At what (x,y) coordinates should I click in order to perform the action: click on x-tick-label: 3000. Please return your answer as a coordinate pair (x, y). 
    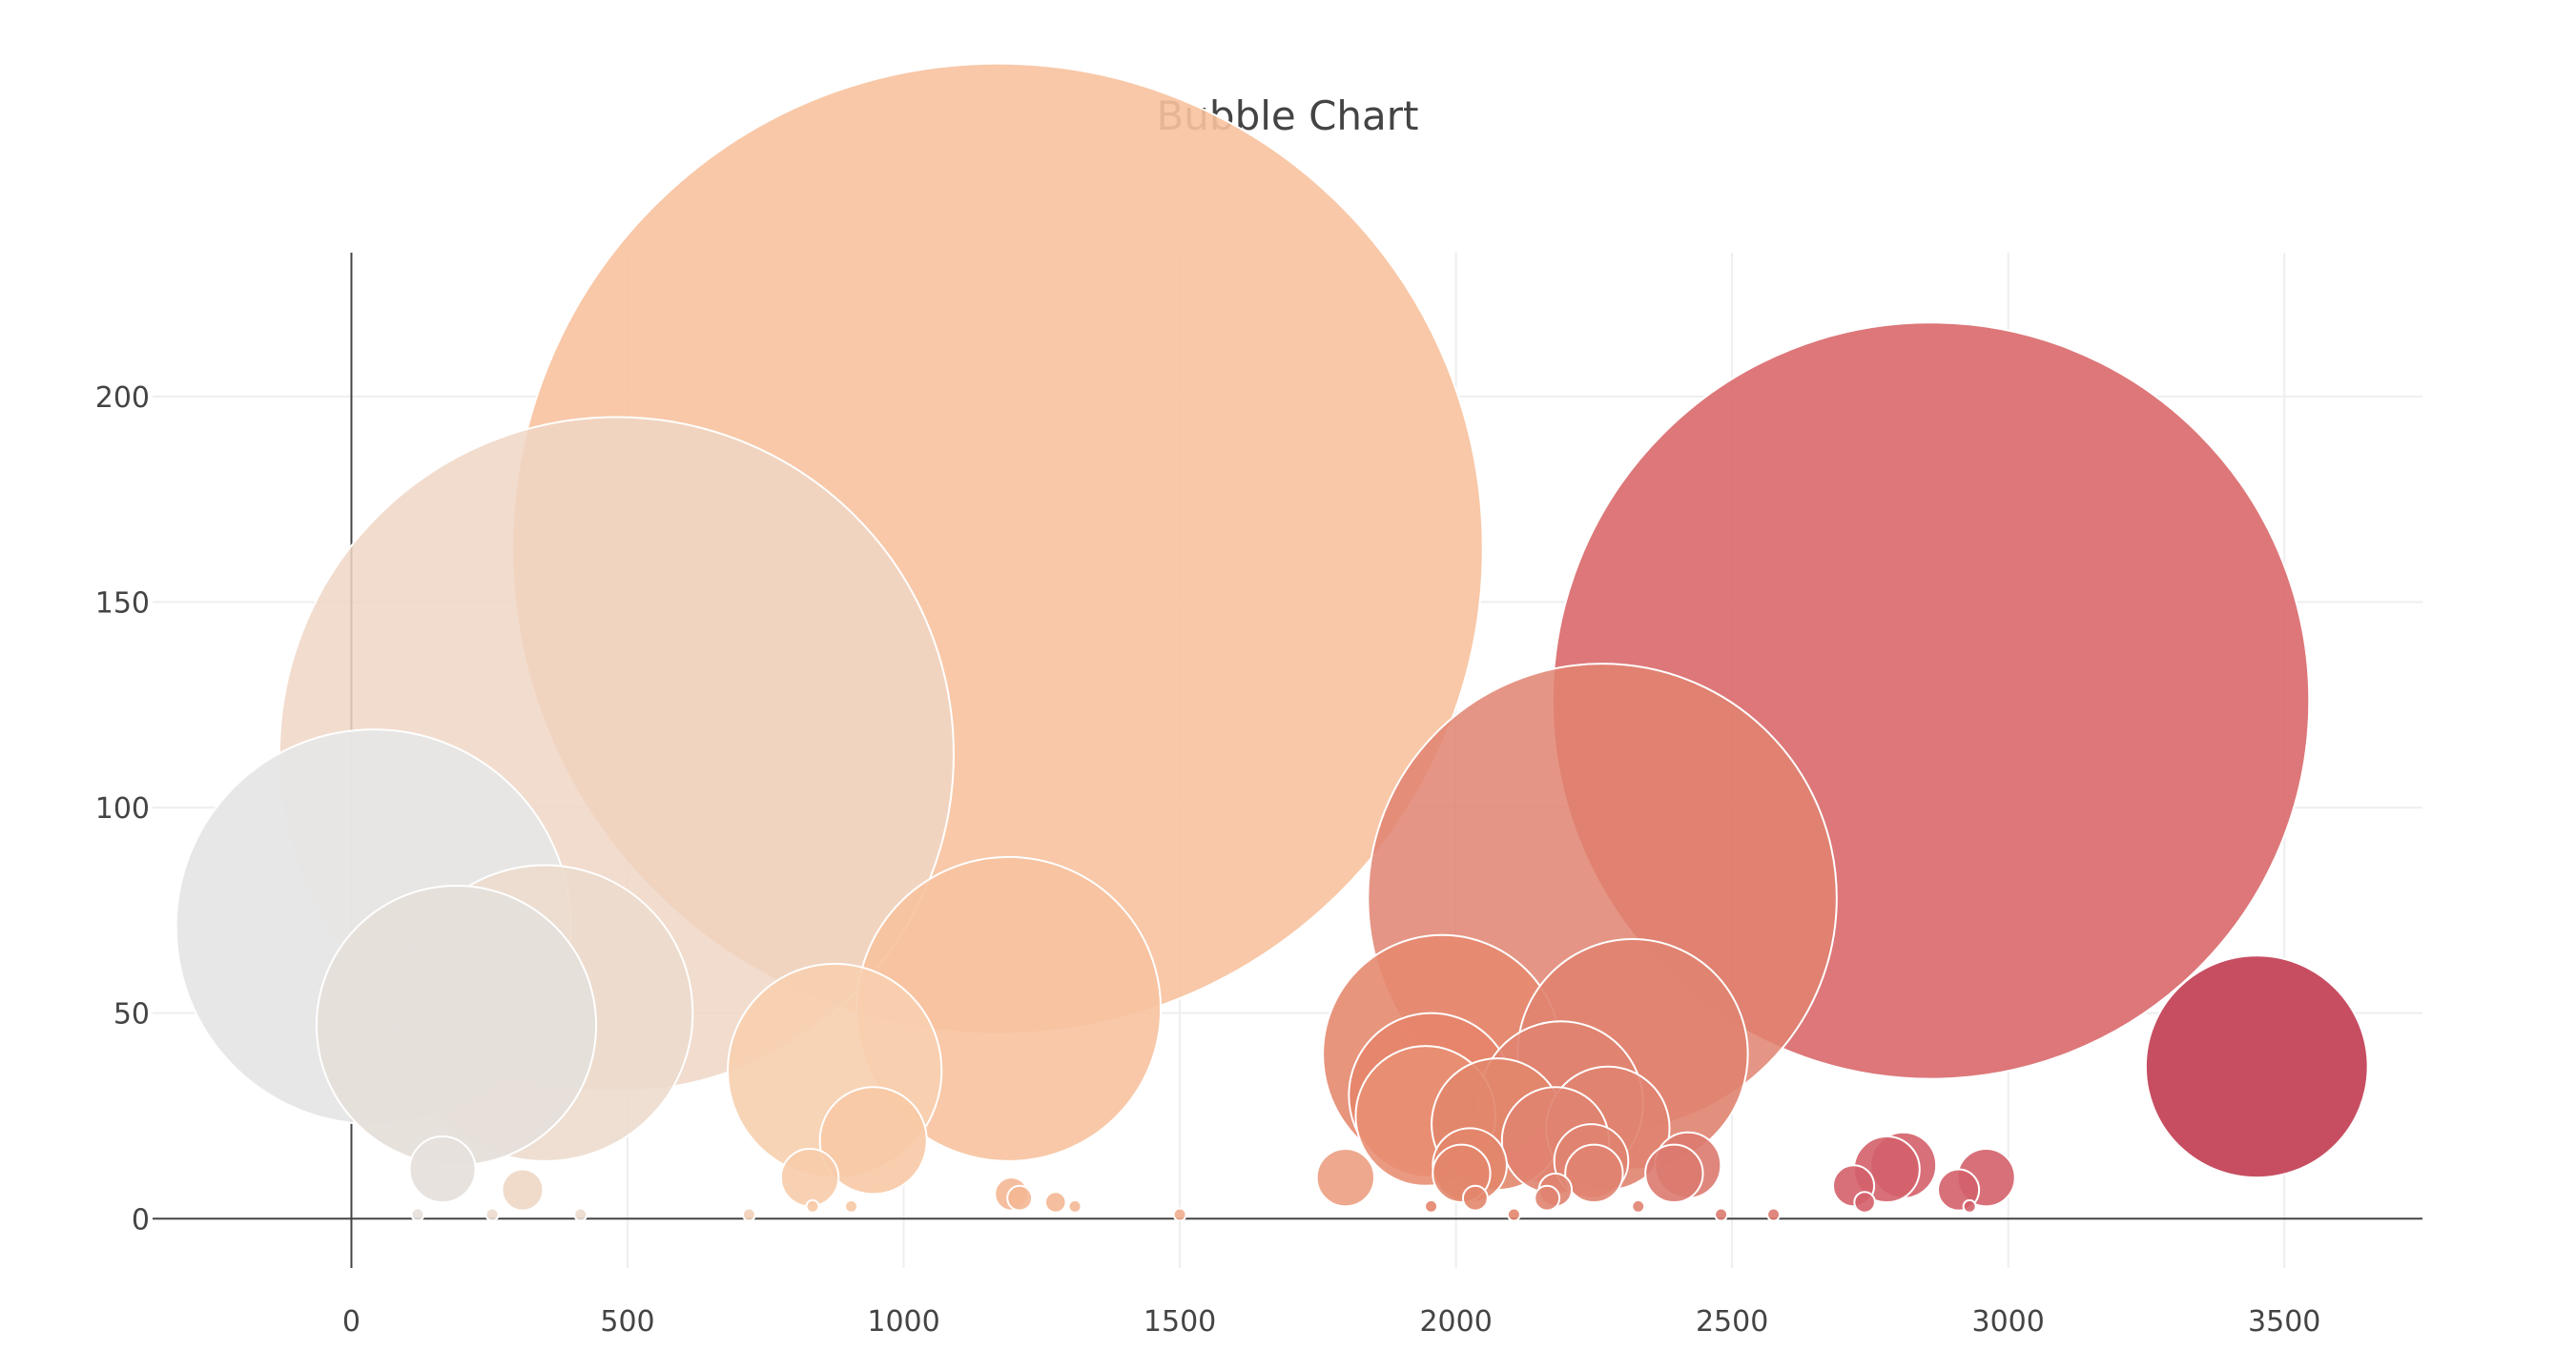
    Looking at the image, I should click on (2008, 1322).